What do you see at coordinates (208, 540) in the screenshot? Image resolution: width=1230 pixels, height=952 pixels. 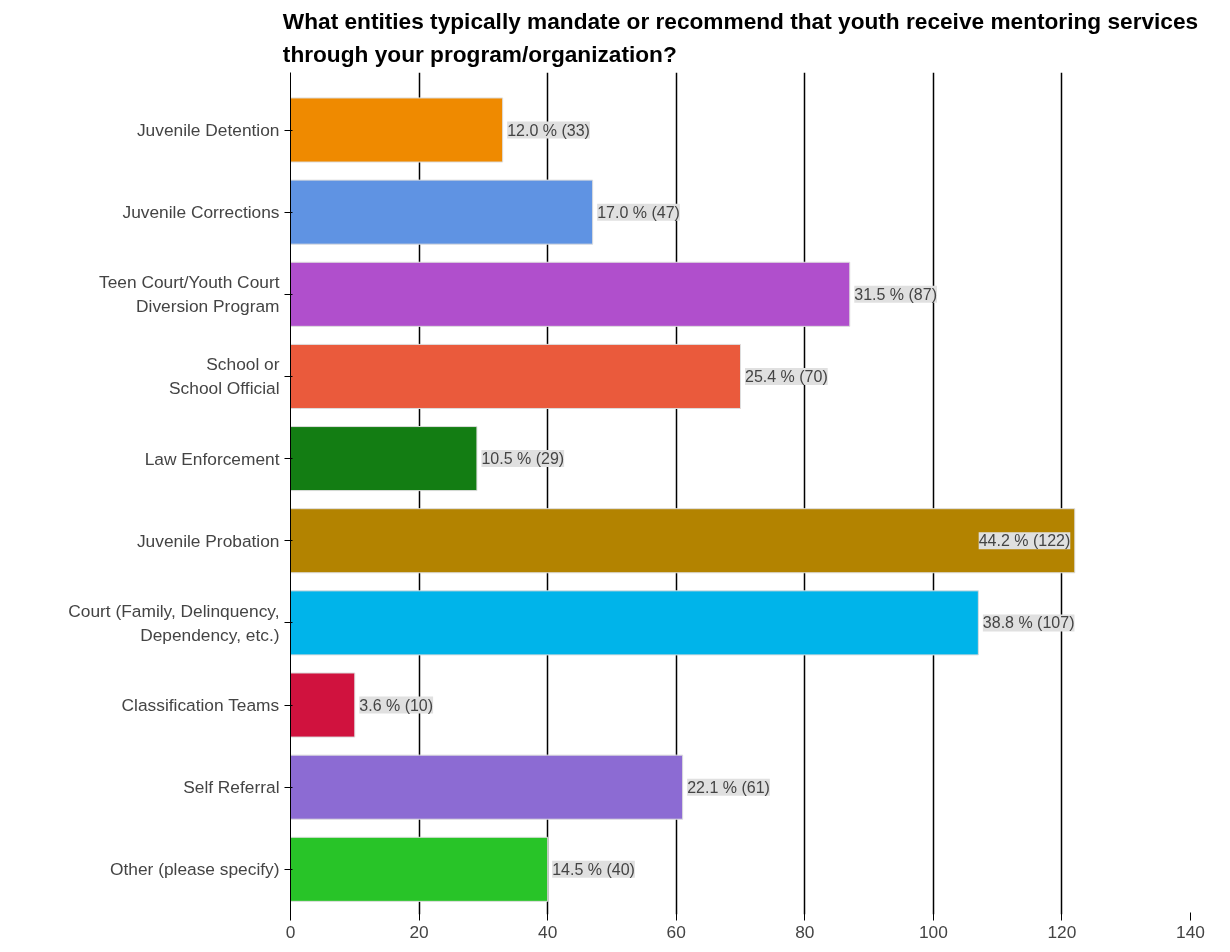 I see `y-tick-label: Juvenile Probation` at bounding box center [208, 540].